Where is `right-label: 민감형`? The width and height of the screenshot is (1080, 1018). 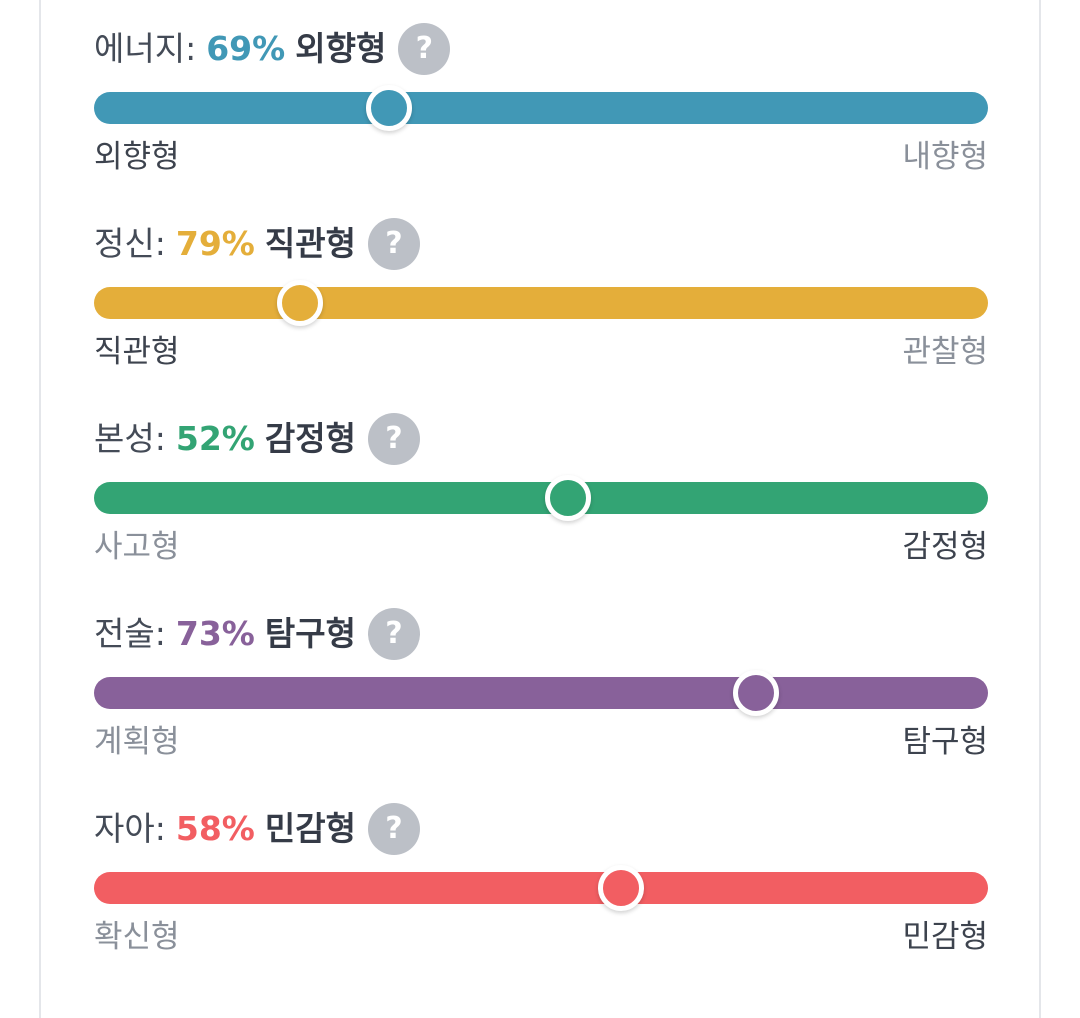
right-label: 민감형 is located at coordinates (945, 937).